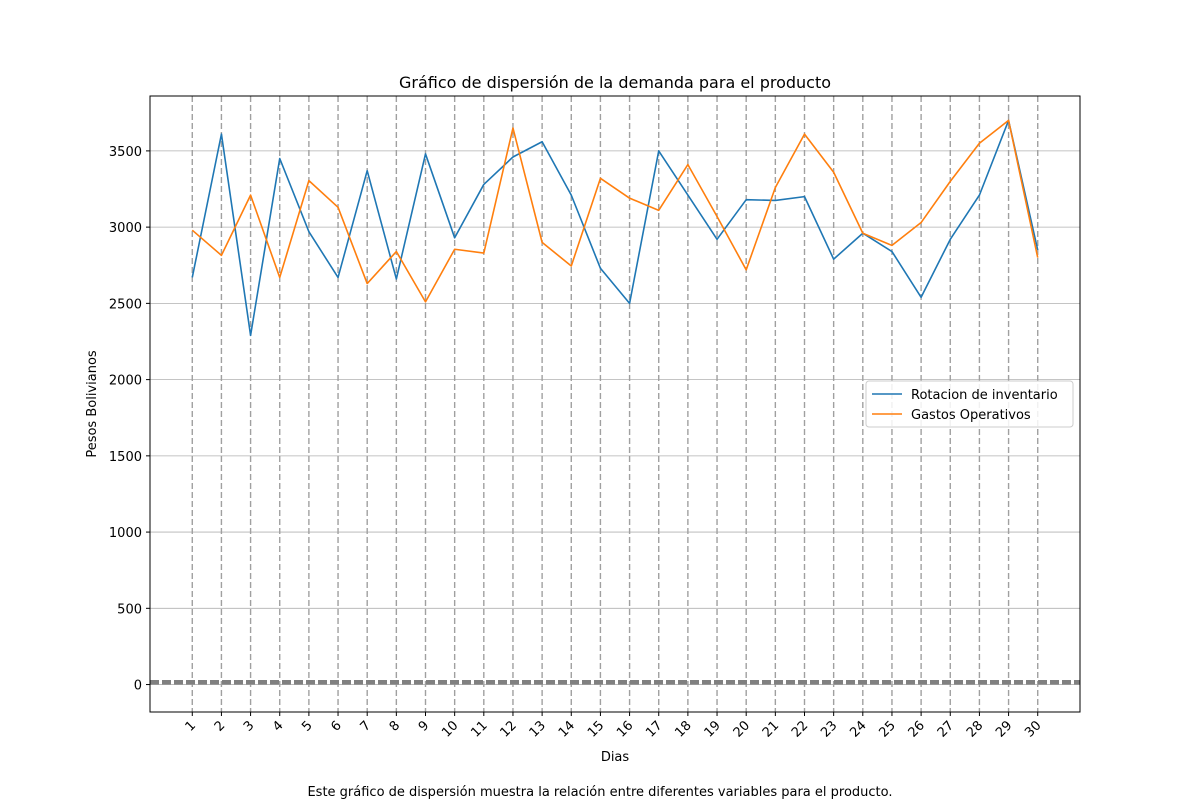 This screenshot has width=1200, height=800. Describe the element at coordinates (92, 404) in the screenshot. I see `y-axis-label: Pesos Bolivianos` at that location.